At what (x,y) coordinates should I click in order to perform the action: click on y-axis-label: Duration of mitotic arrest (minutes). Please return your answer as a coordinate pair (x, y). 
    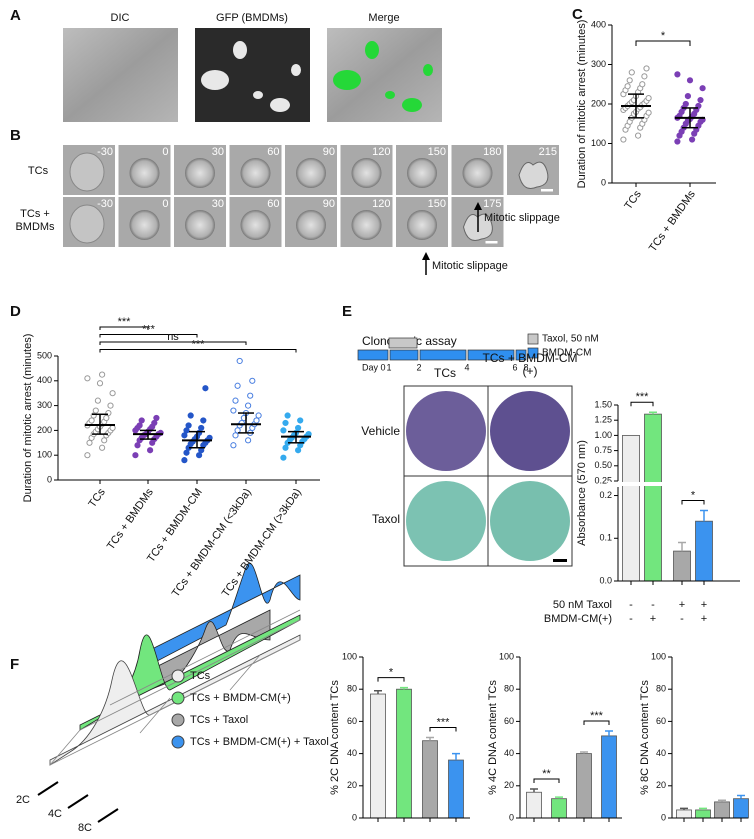
    Looking at the image, I should click on (28, 418).